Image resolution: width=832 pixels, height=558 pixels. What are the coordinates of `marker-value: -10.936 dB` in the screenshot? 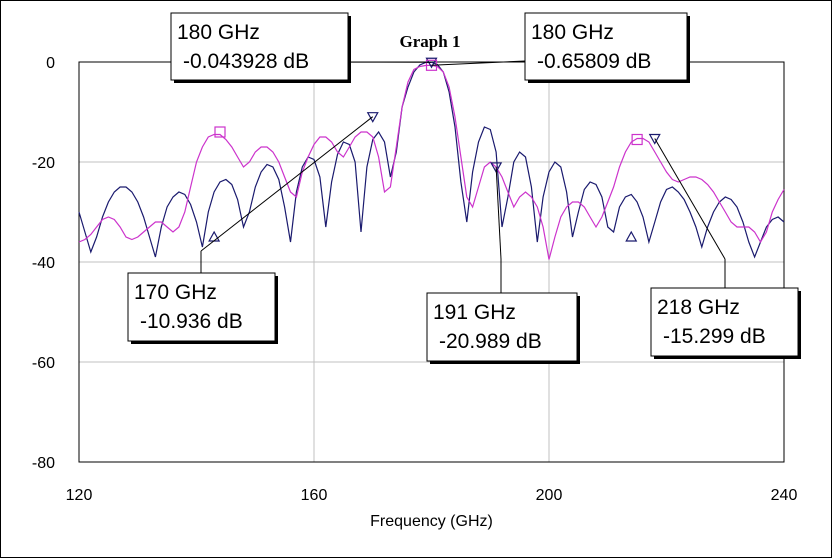 It's located at (191, 321).